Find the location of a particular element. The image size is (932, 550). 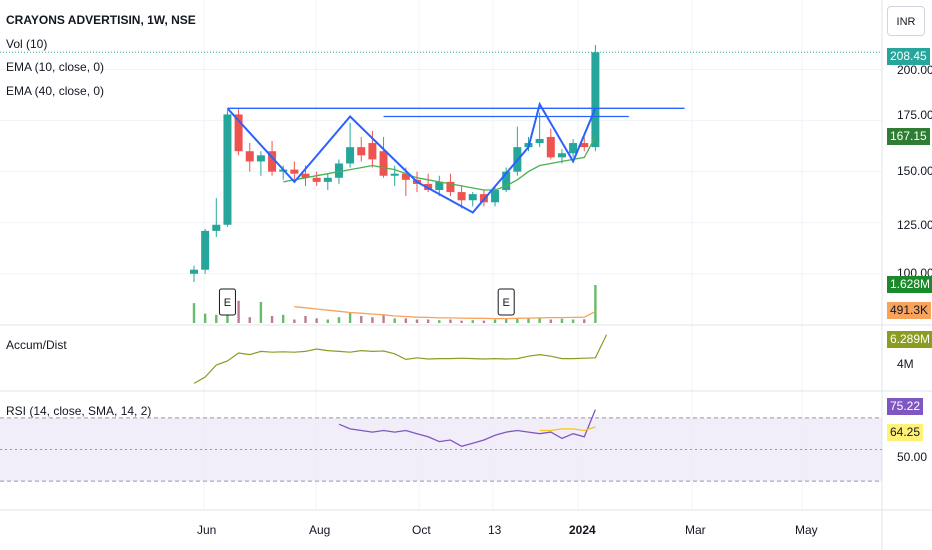

volume-bars is located at coordinates (394, 304).